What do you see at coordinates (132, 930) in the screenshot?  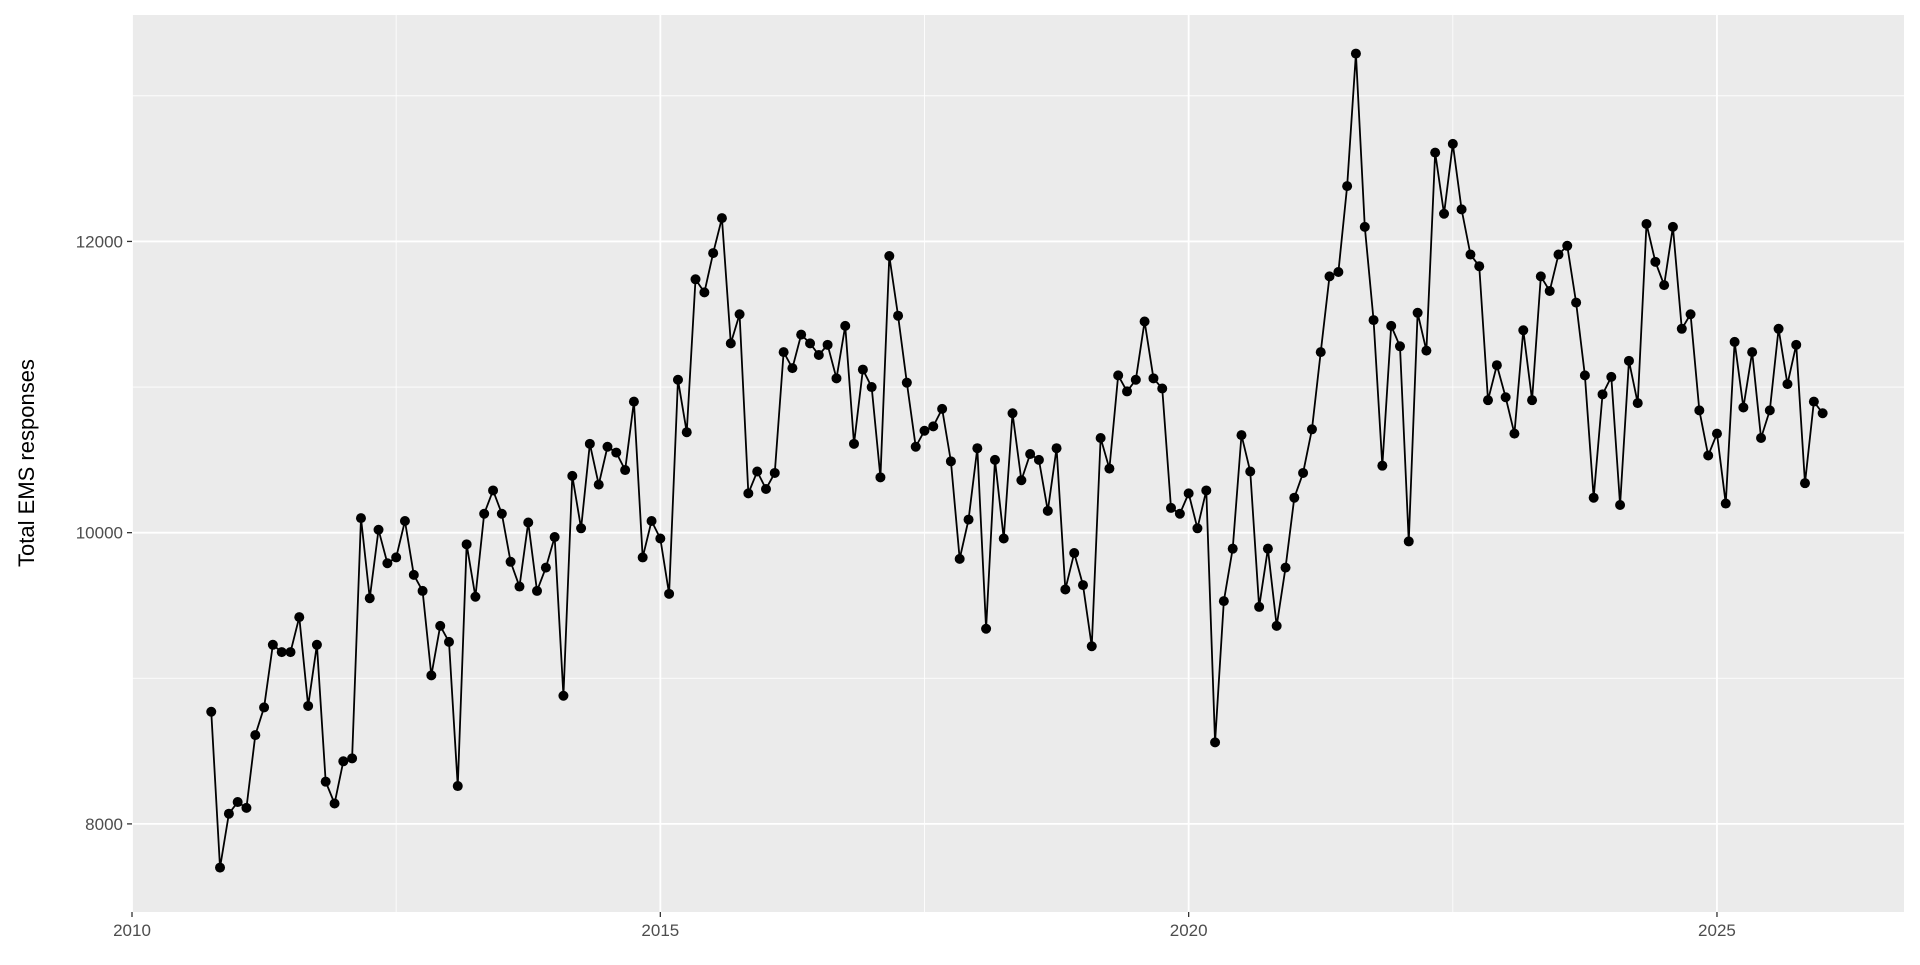 I see `x-tick-label: 2010` at bounding box center [132, 930].